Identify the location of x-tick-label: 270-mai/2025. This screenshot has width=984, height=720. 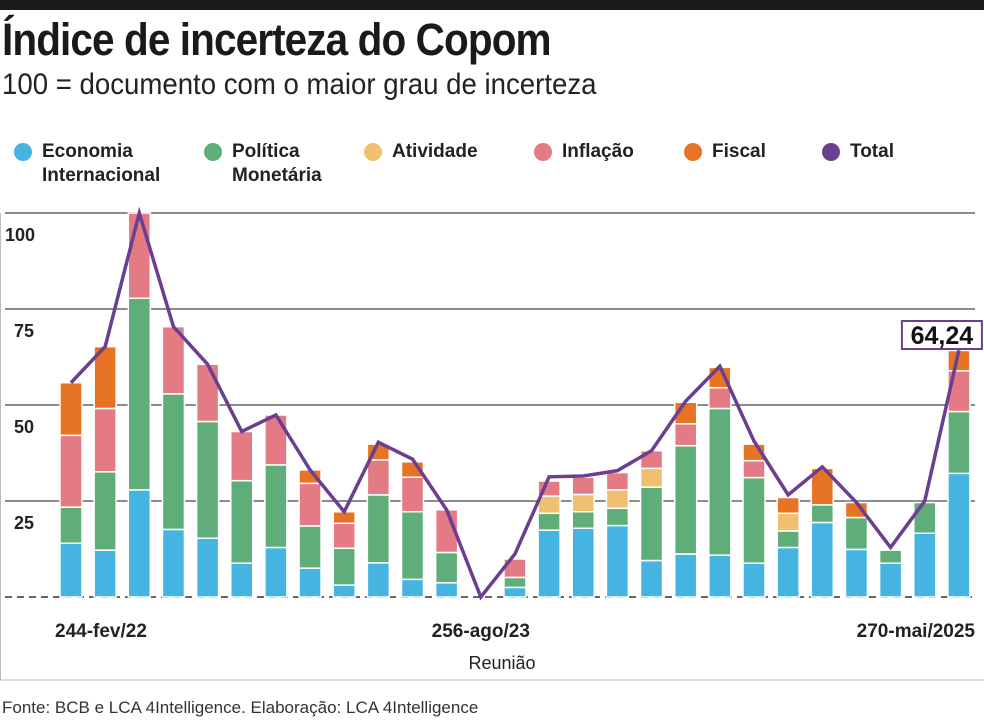
(916, 631).